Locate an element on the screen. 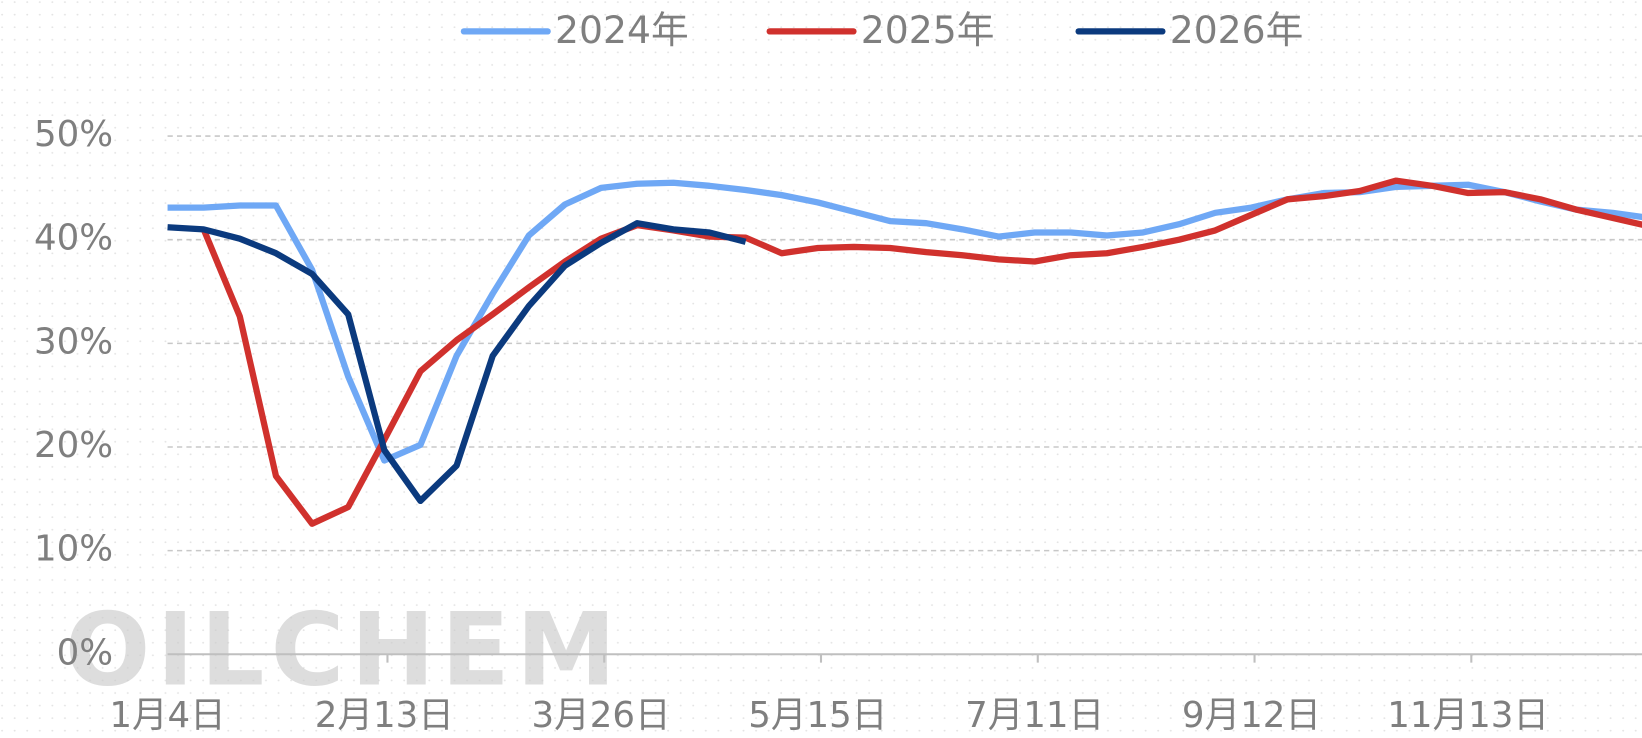  x-tick-label: 2月13日 is located at coordinates (384, 715).